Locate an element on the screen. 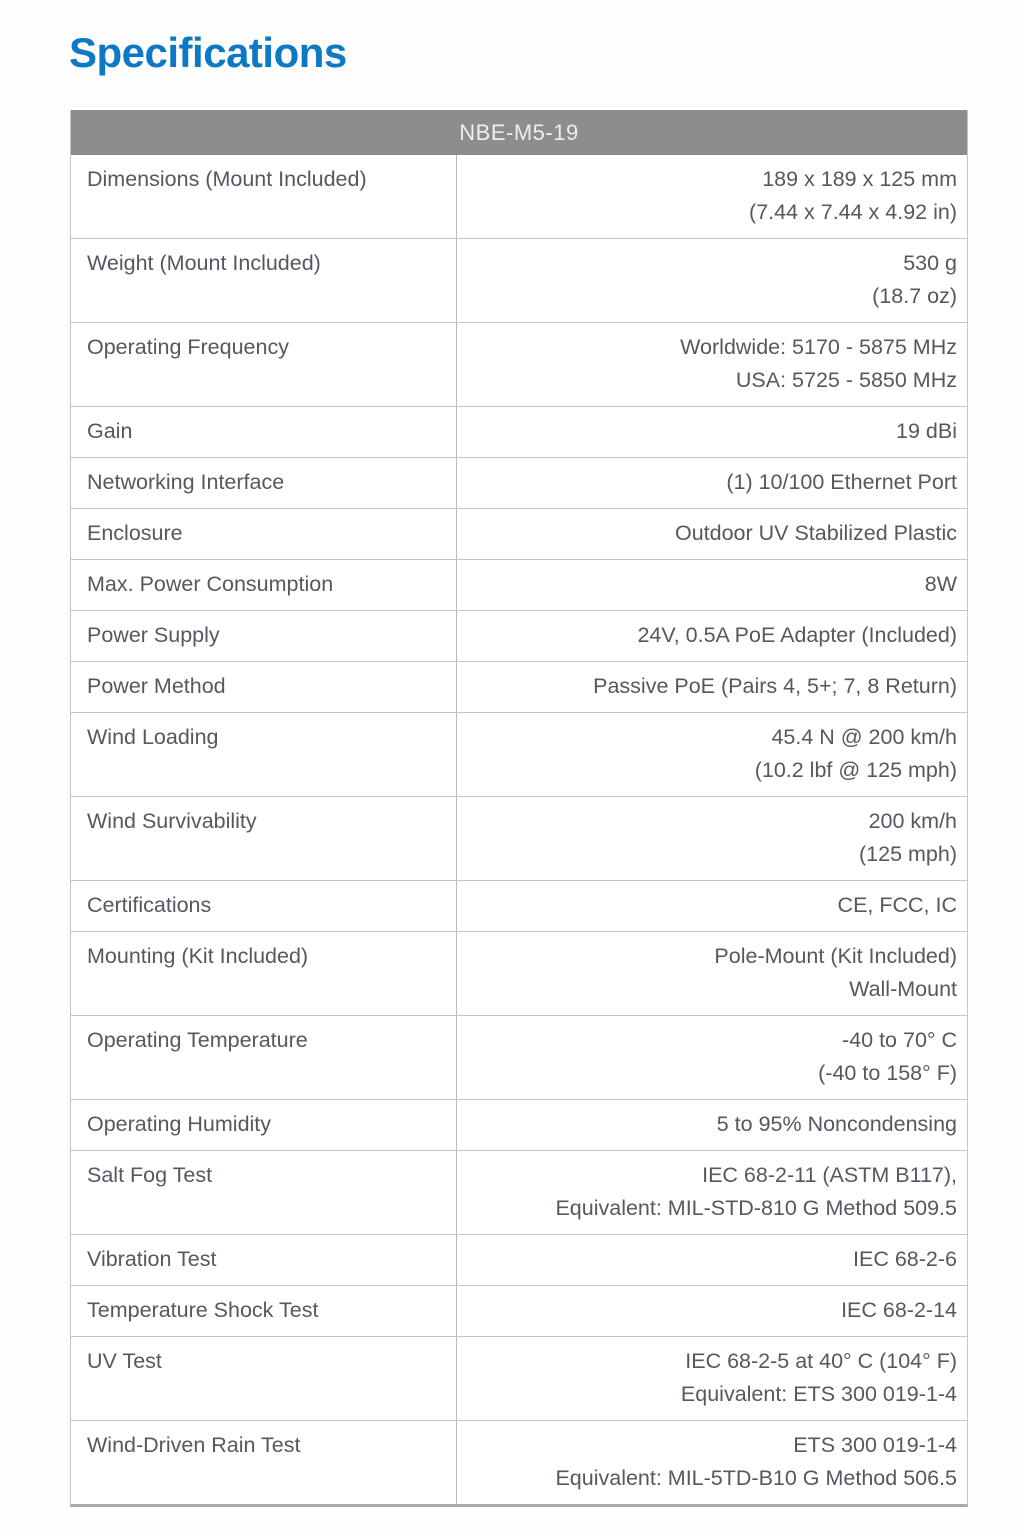 The width and height of the screenshot is (1024, 1536). value-line: (10.2 lbf @ 125 mph) is located at coordinates (855, 770).